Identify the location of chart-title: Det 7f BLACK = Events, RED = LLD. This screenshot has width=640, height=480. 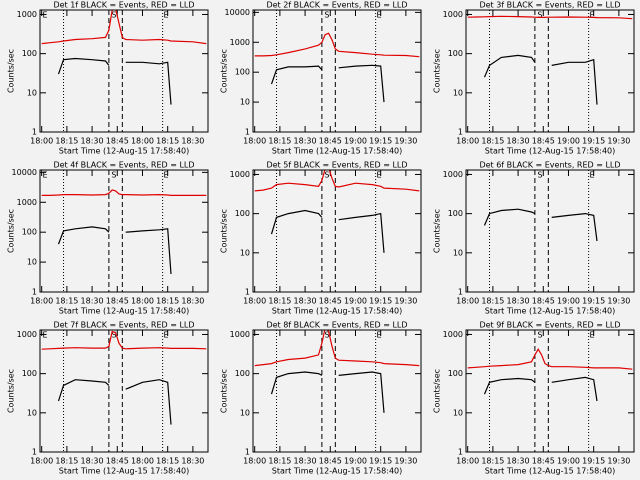
(123, 325).